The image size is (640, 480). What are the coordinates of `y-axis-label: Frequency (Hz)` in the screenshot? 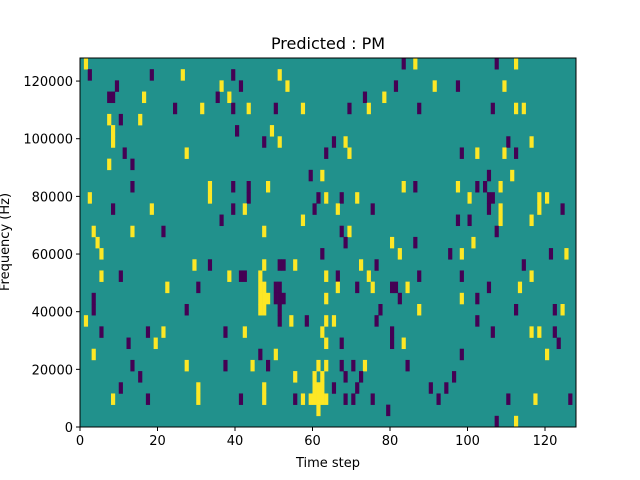 It's located at (6, 242).